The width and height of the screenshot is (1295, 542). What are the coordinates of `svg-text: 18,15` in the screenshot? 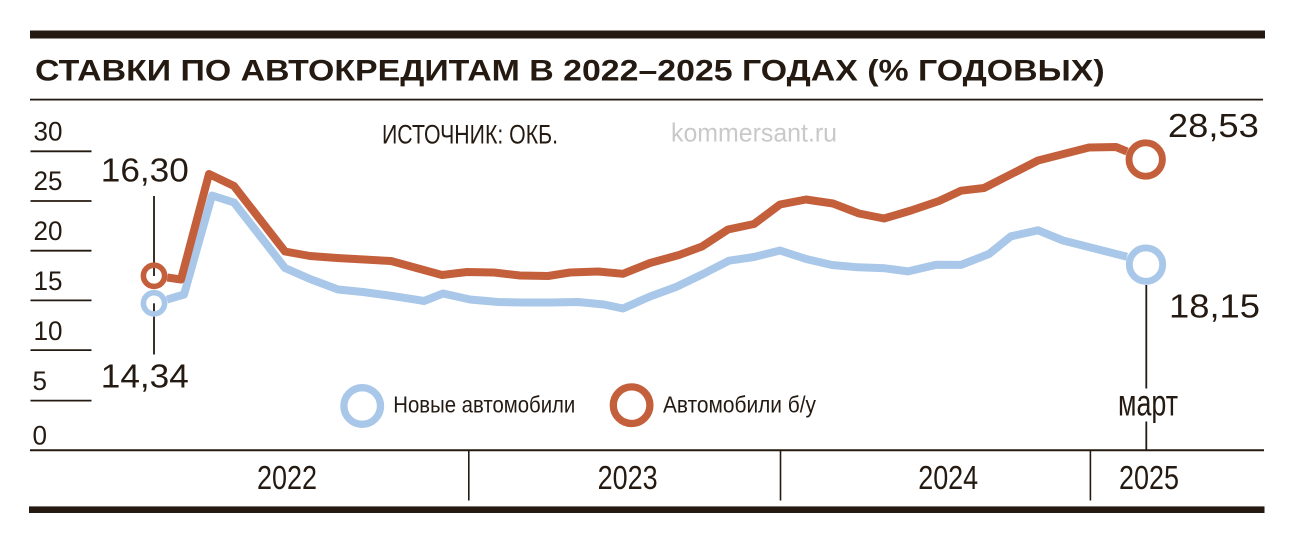 It's located at (1214, 306).